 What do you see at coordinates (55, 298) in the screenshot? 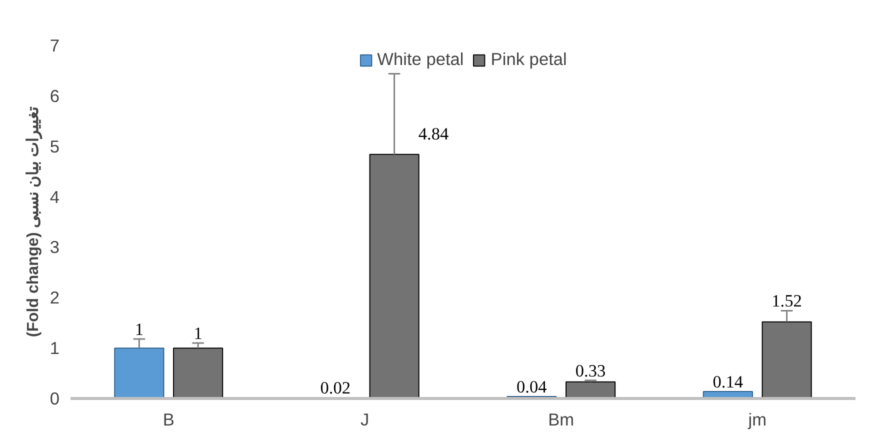
I see `y-tick-label: 2` at bounding box center [55, 298].